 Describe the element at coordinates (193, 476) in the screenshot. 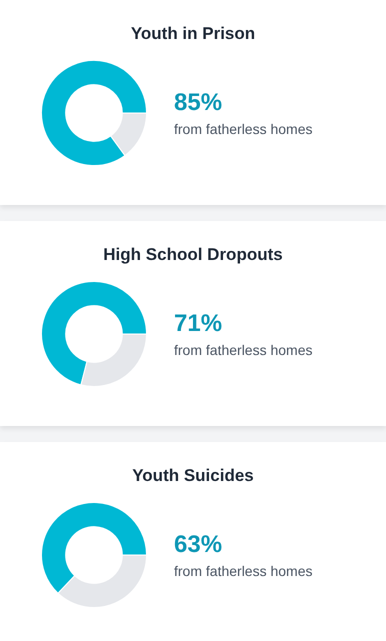

I see `chart-title: Youth Suicides` at that location.